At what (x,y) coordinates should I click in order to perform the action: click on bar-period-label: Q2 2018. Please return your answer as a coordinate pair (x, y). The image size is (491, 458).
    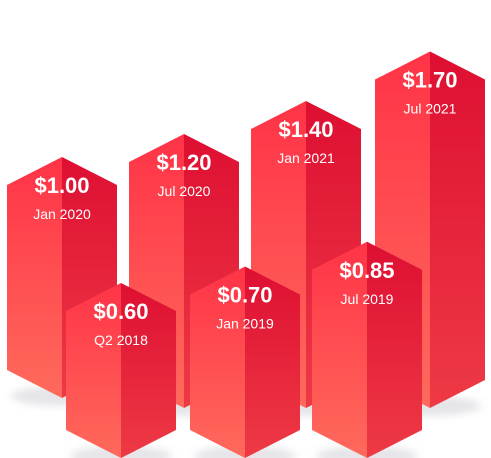
    Looking at the image, I should click on (121, 340).